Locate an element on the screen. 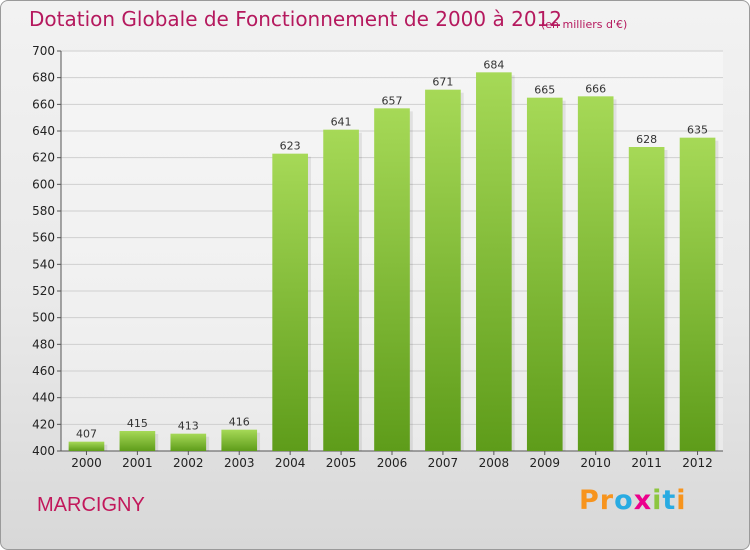 This screenshot has width=750, height=550. y-tick-label: 400 is located at coordinates (43, 451).